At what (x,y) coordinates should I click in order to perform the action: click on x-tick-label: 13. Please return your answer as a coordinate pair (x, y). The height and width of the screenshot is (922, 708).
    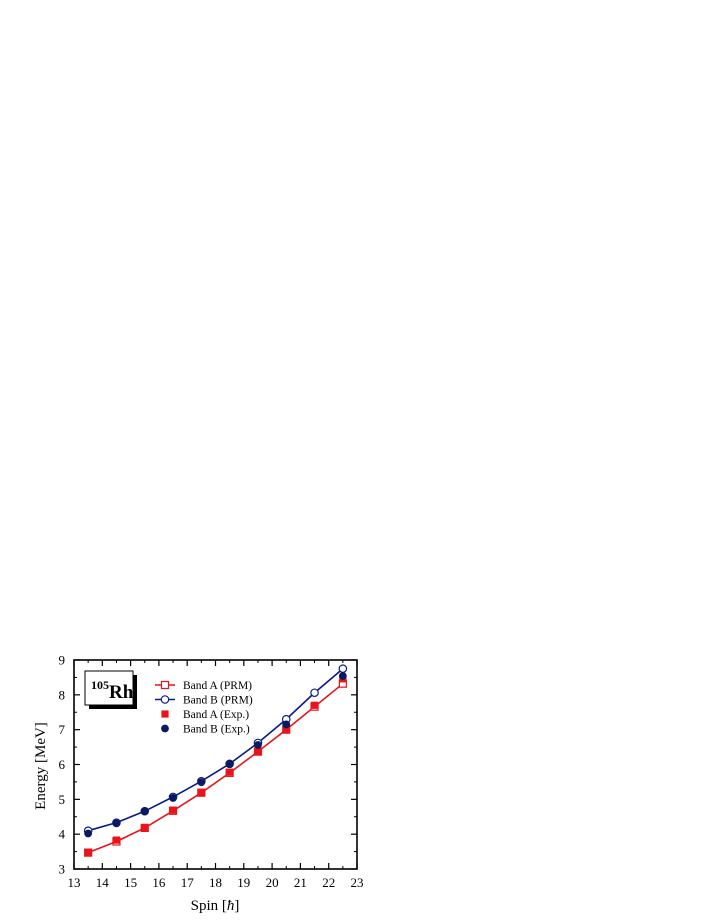
    Looking at the image, I should click on (74, 882).